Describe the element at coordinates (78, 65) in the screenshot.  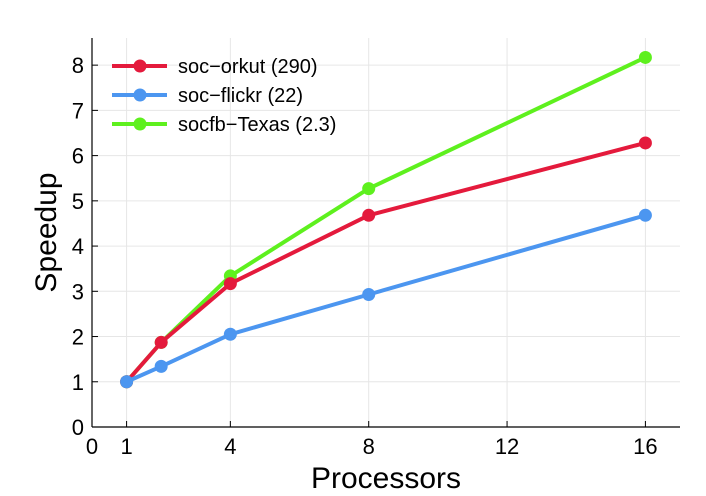
I see `y-tick-label: 8` at that location.